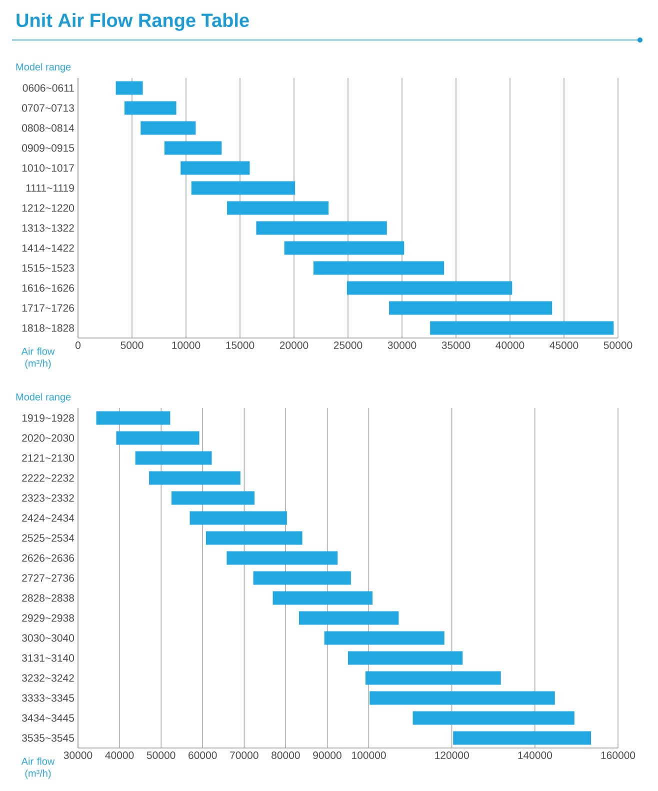  Describe the element at coordinates (48, 268) in the screenshot. I see `y-tick-label: 1515~1523` at that location.